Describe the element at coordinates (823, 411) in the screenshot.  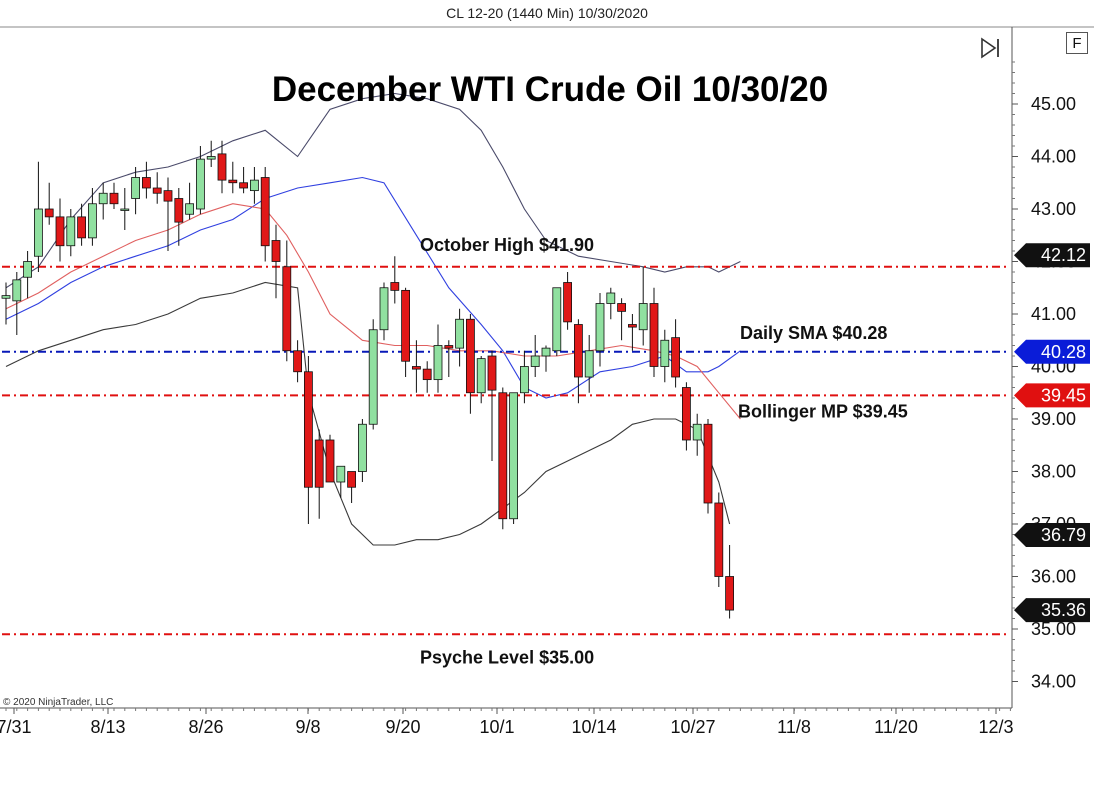
I see `level-label: Bollinger MP $39.45` at that location.